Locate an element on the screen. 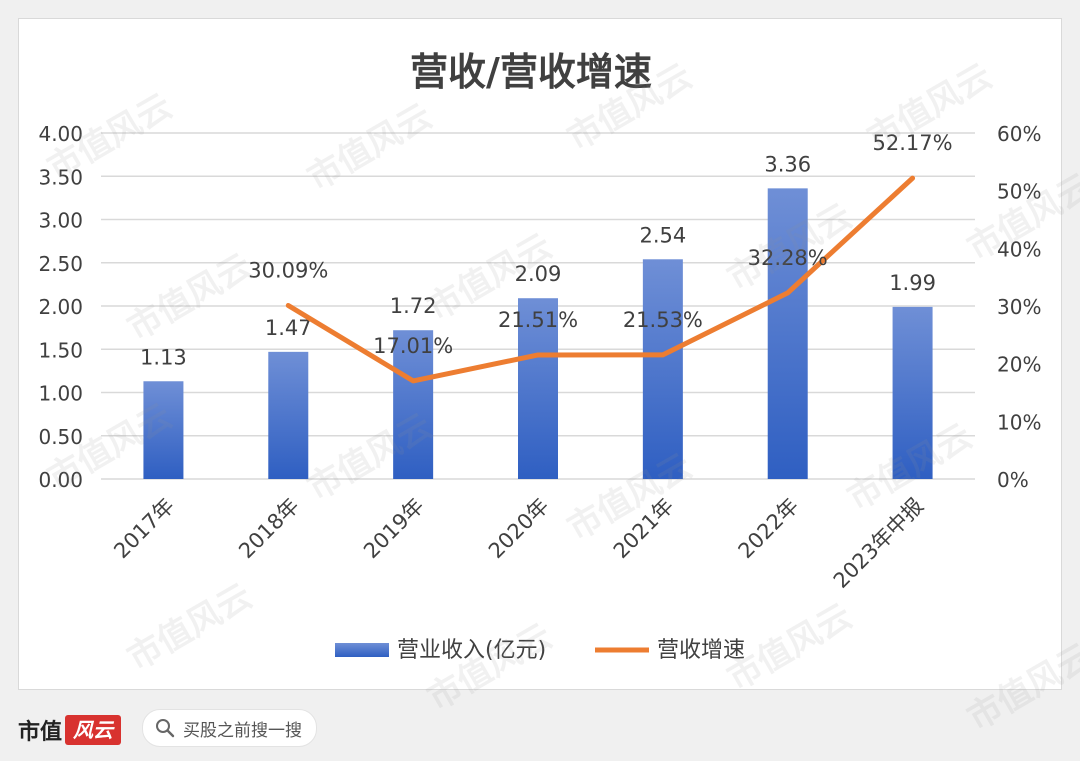 The image size is (1080, 761). x-tick-label: 2021年 is located at coordinates (644, 529).